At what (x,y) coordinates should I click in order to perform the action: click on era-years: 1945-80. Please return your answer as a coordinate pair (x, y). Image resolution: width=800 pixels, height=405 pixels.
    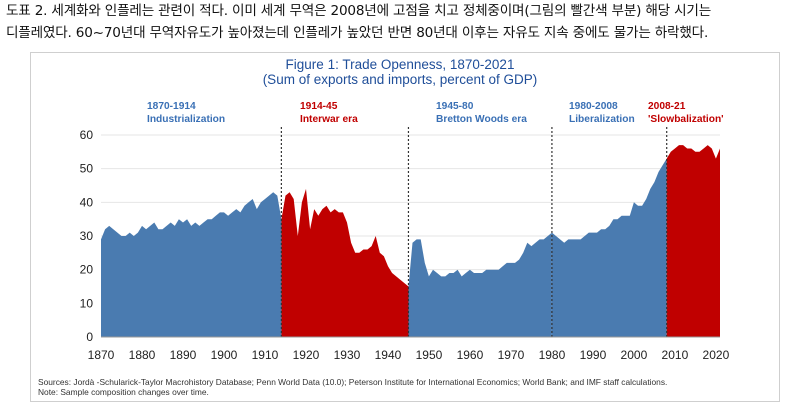
    Looking at the image, I should click on (455, 106).